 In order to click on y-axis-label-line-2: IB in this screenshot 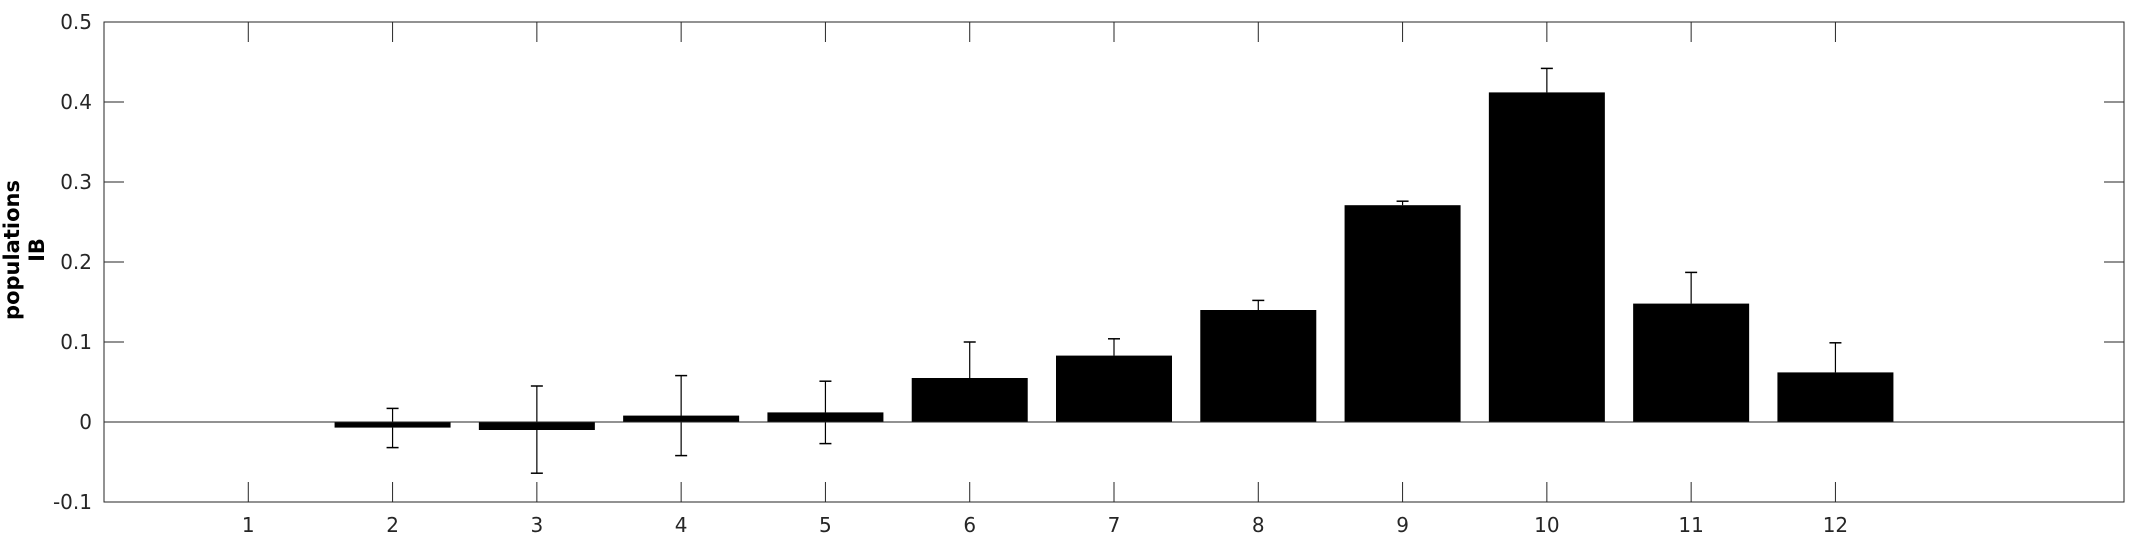, I will do `click(37, 250)`.